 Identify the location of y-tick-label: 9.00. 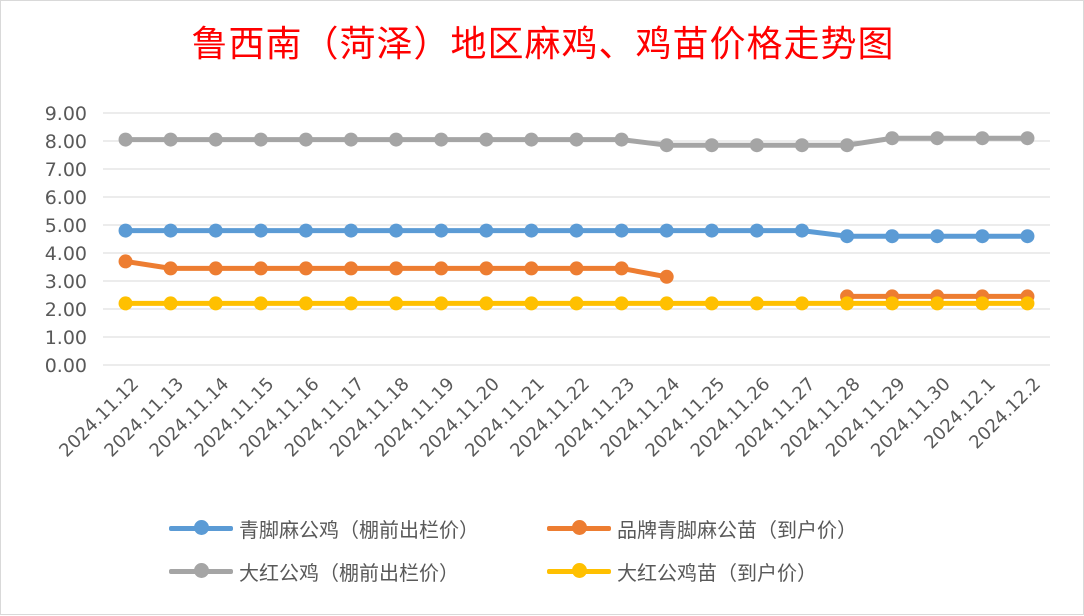
(66, 114).